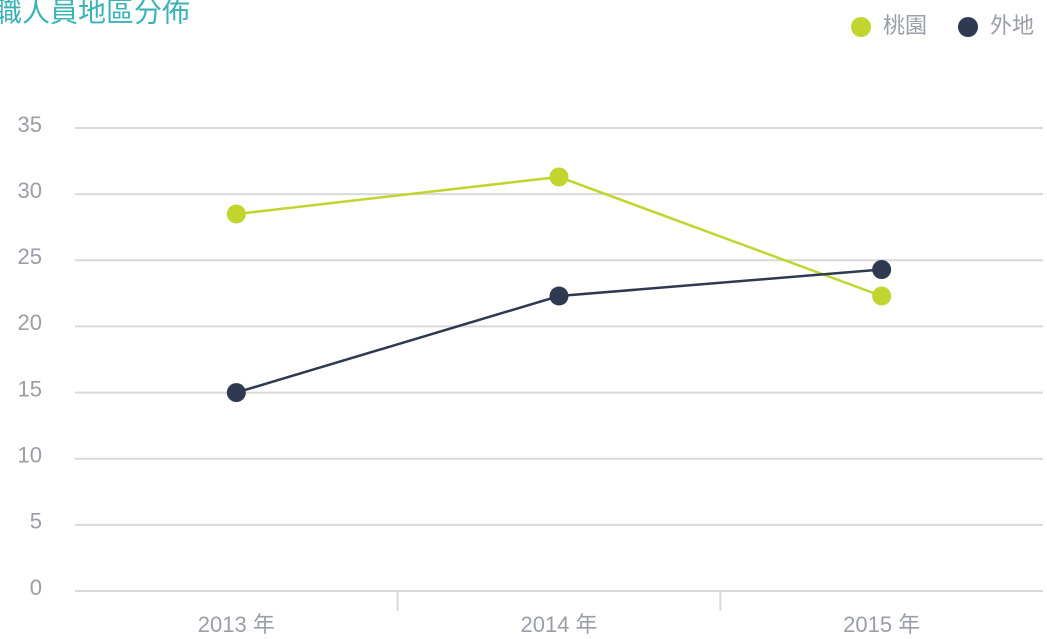 This screenshot has width=1047, height=639. I want to click on y-tick-label: 25, so click(30, 256).